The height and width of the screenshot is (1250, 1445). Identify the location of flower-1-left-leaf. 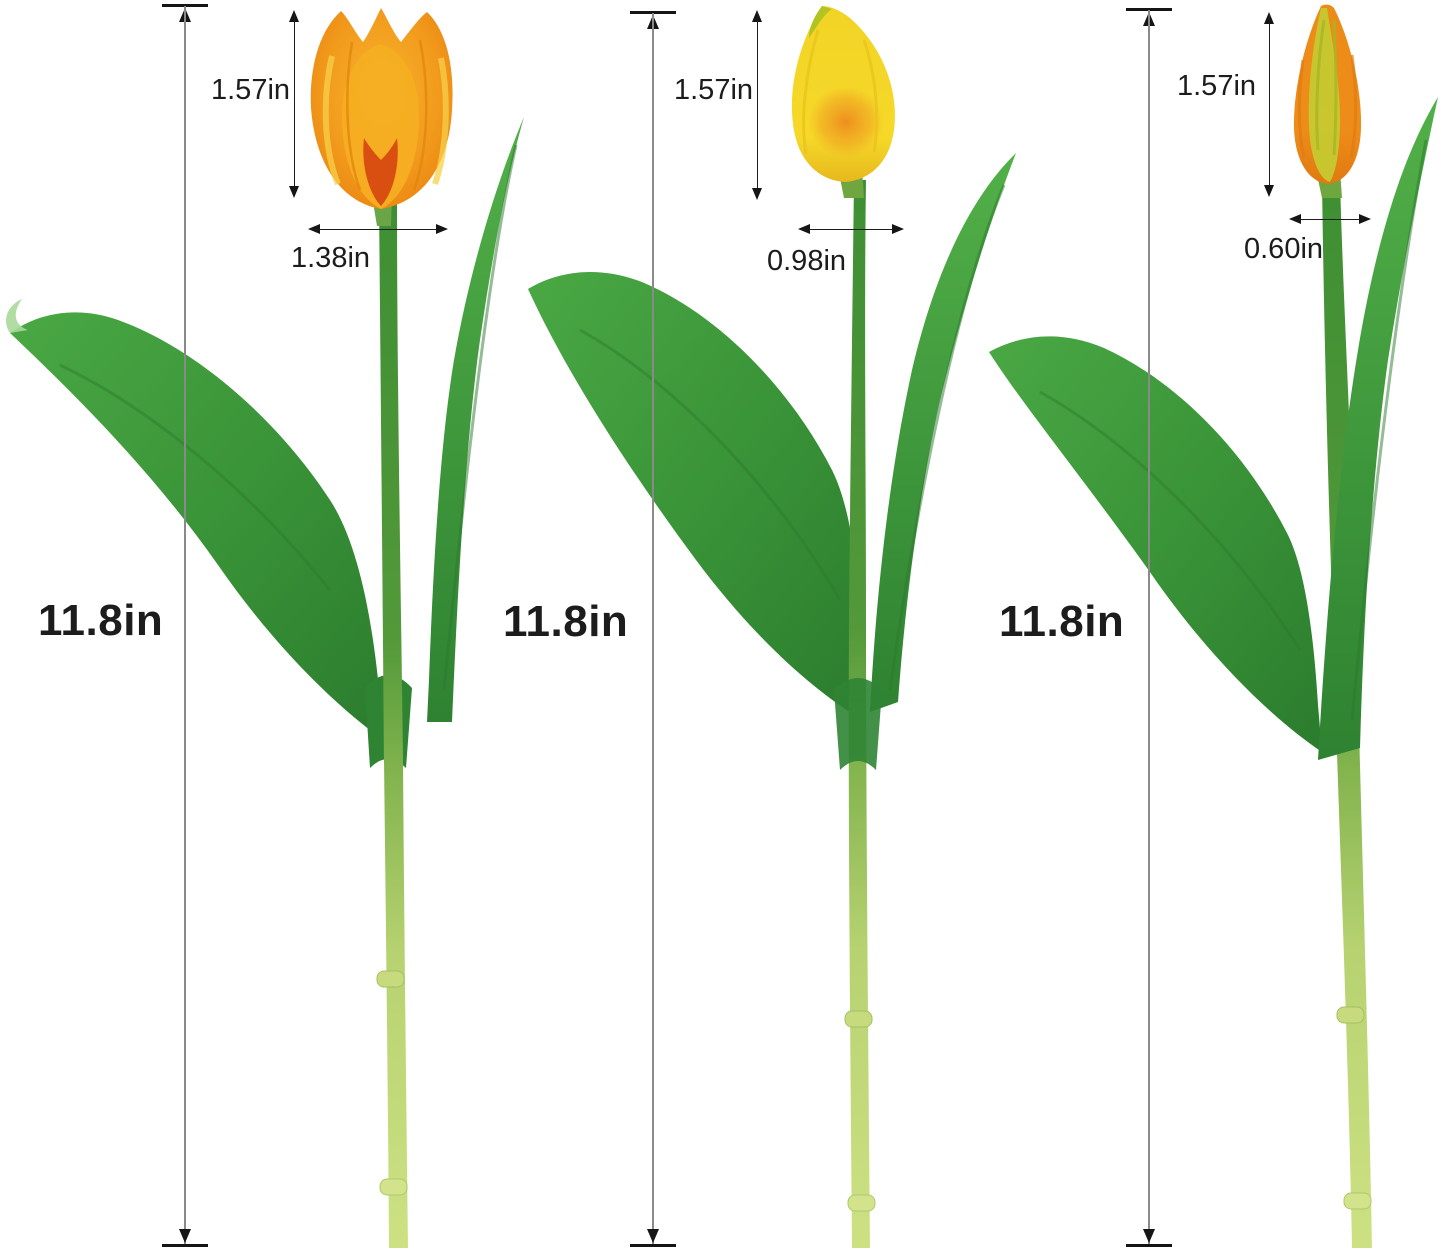
(198, 527).